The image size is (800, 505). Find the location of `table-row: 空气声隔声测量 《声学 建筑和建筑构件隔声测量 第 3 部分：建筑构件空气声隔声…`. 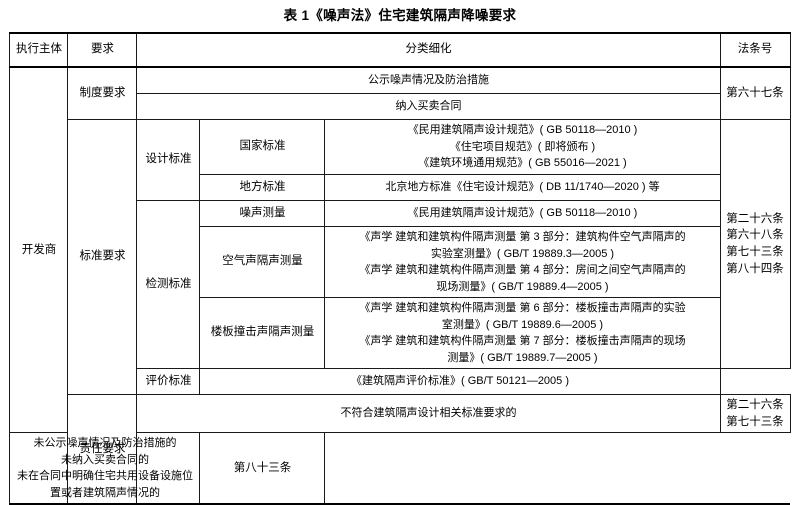

table-row: 空气声隔声测量 《声学 建筑和建筑构件隔声测量 第 3 部分：建筑构件空气声隔声… is located at coordinates (400, 262).